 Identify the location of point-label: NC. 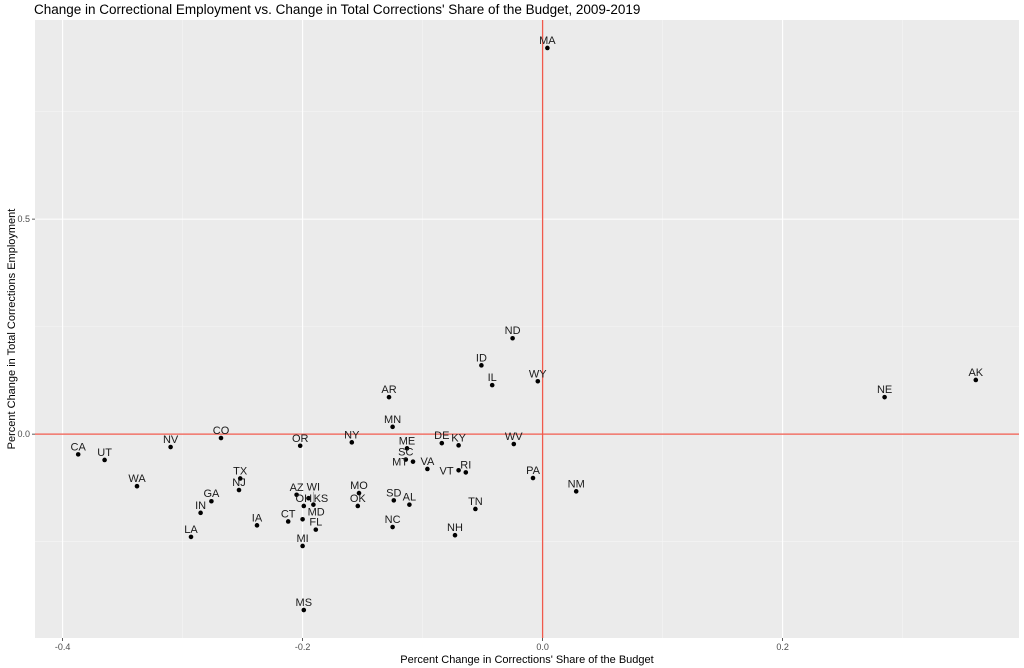
(393, 520).